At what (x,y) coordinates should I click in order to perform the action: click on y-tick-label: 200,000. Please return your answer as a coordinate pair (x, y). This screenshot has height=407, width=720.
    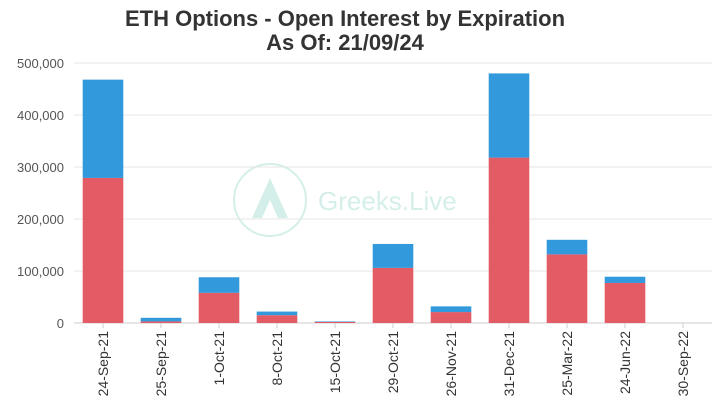
    Looking at the image, I should click on (40, 219).